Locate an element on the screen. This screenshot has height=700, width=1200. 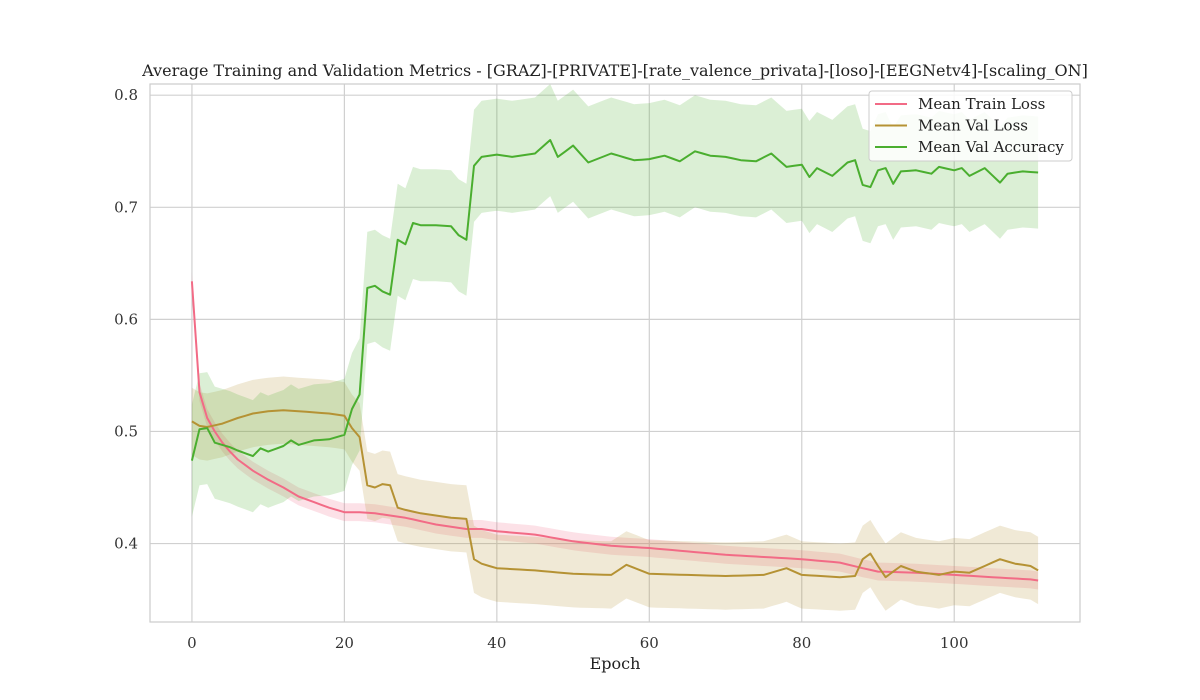
legend-label: Mean Train Loss is located at coordinates (981, 104).